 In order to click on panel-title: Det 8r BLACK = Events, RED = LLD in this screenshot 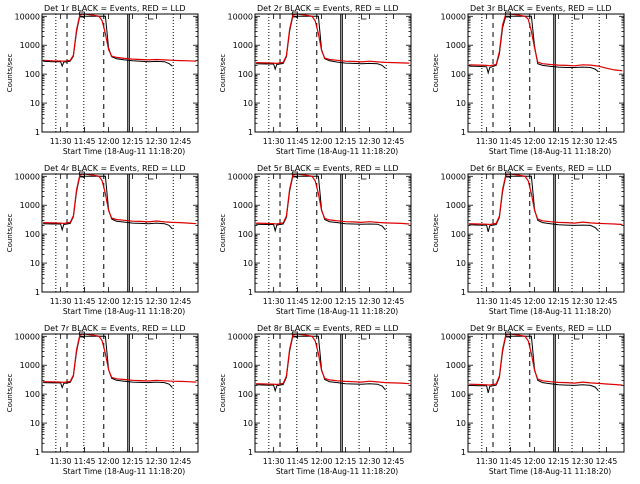, I will do `click(328, 328)`.